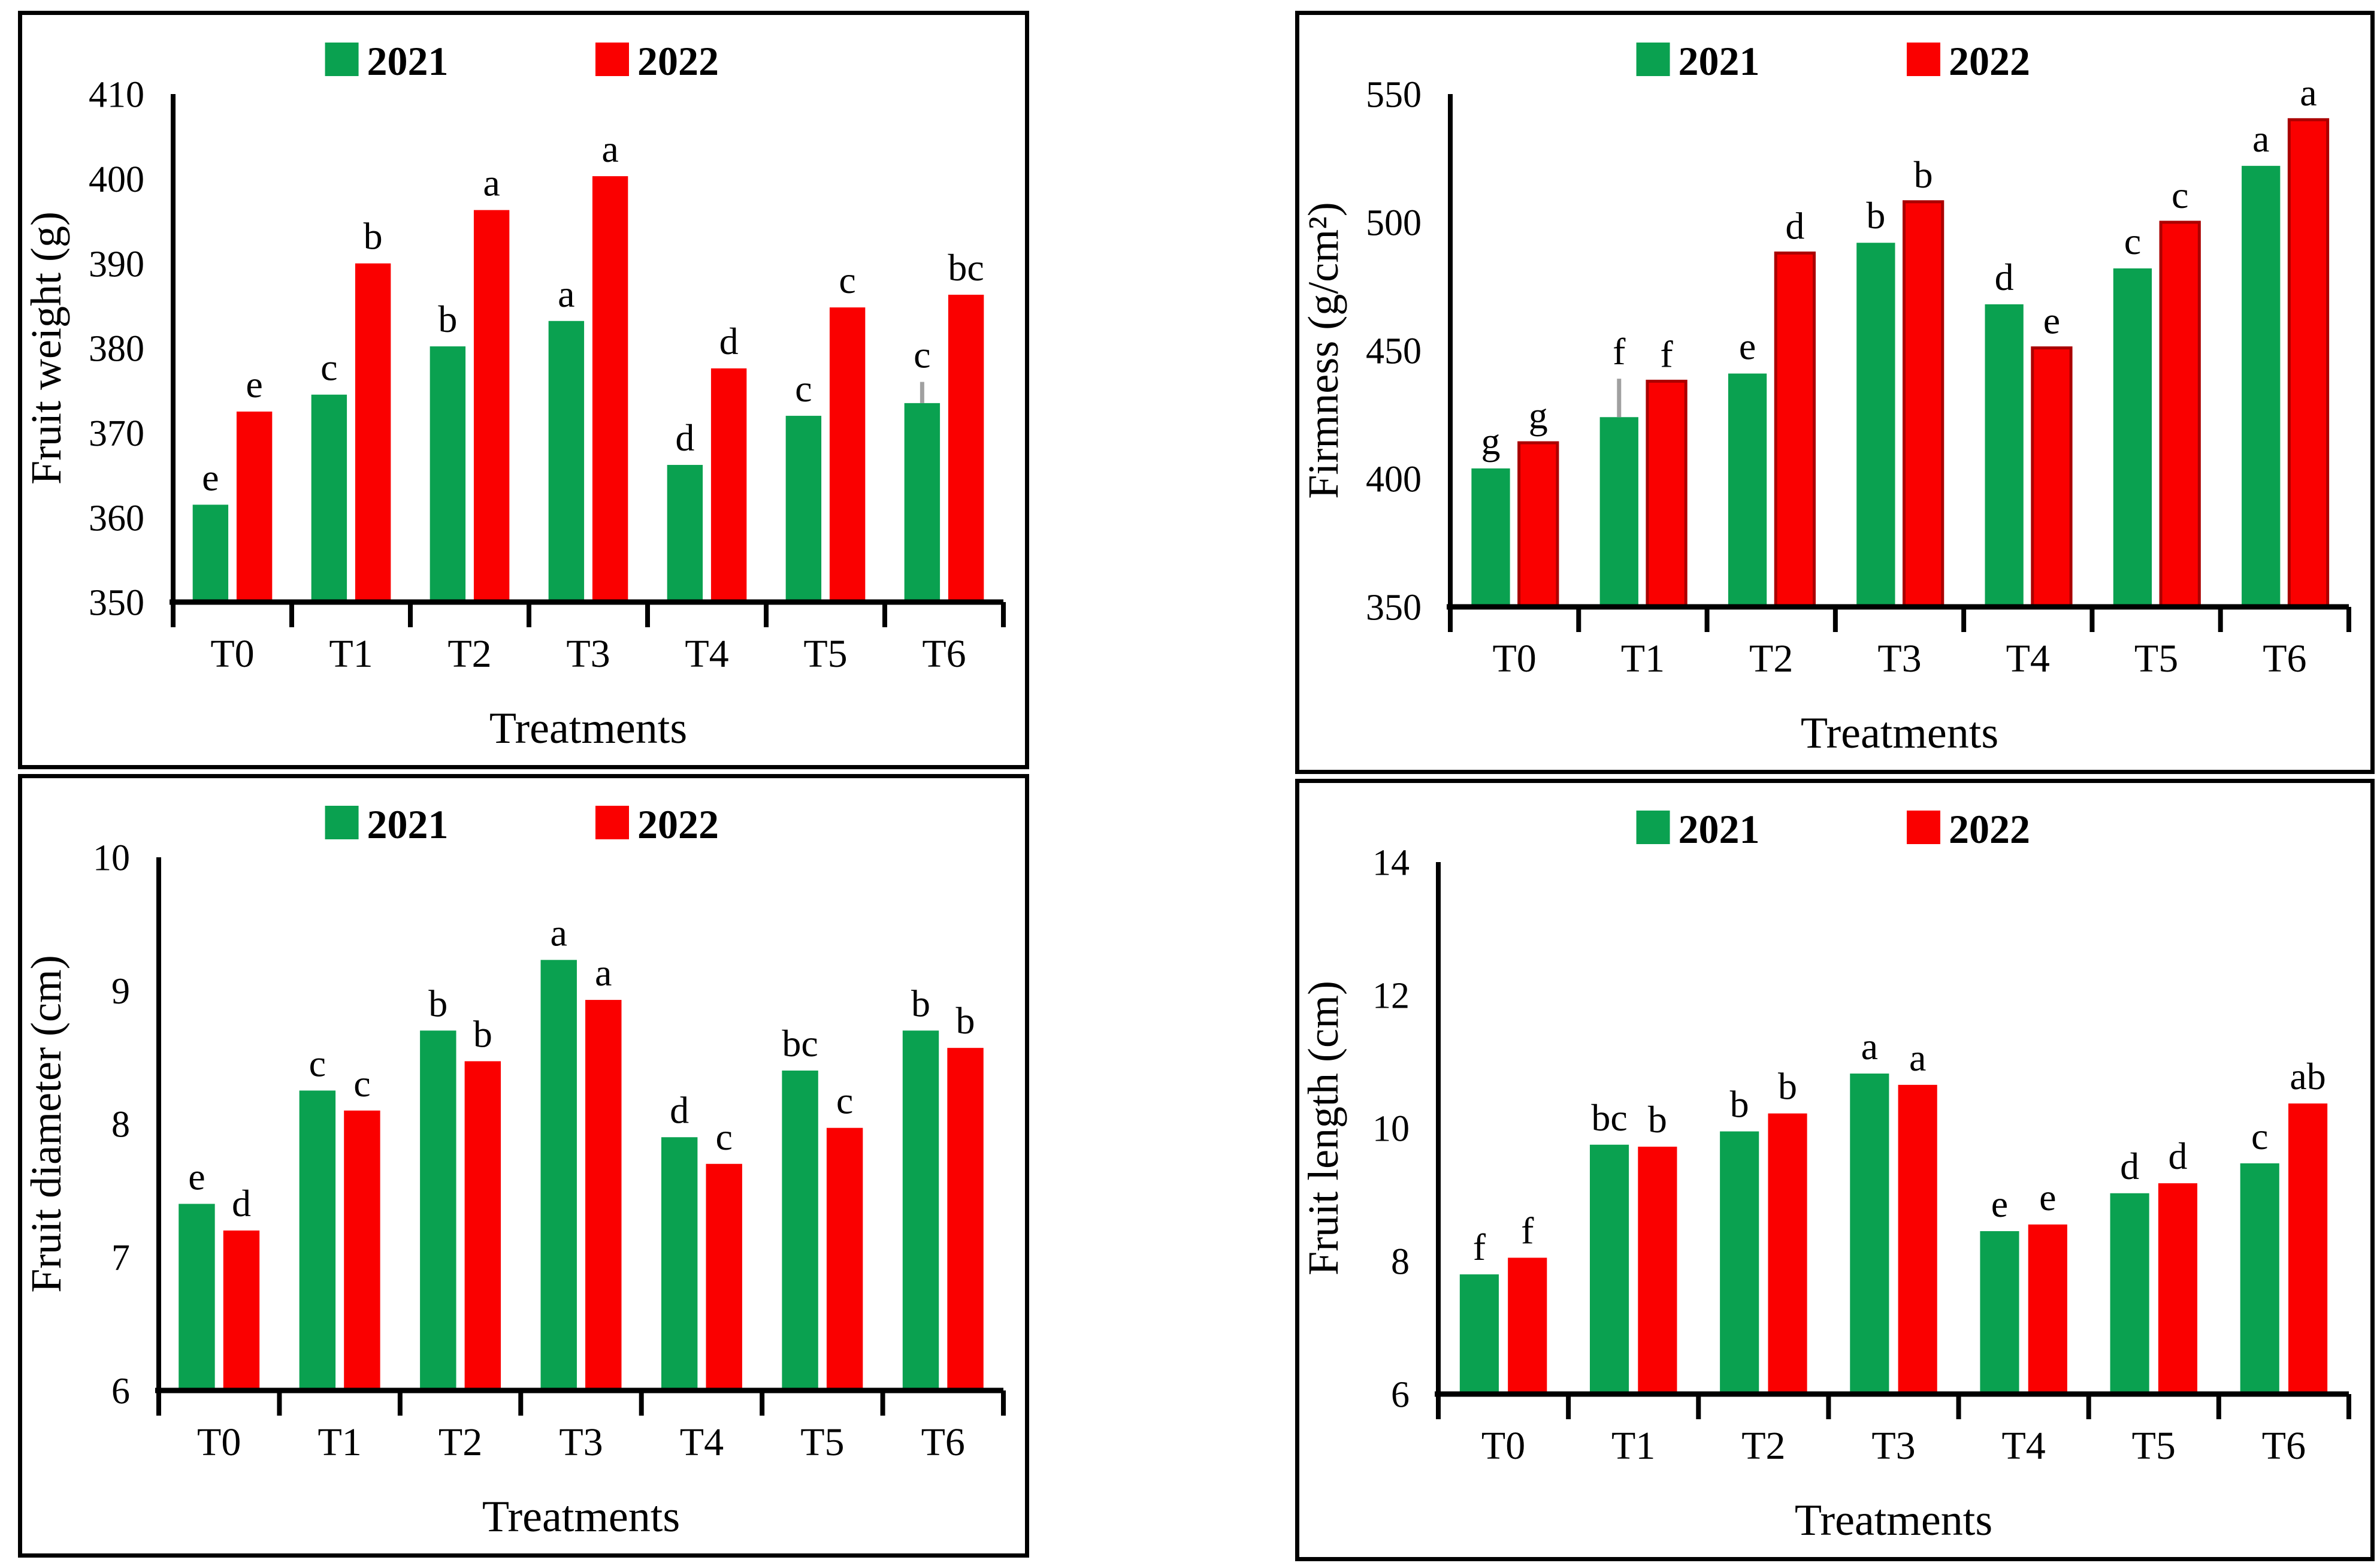 The width and height of the screenshot is (2380, 1566). What do you see at coordinates (211, 477) in the screenshot?
I see `sig-letter-2021-T0: e` at bounding box center [211, 477].